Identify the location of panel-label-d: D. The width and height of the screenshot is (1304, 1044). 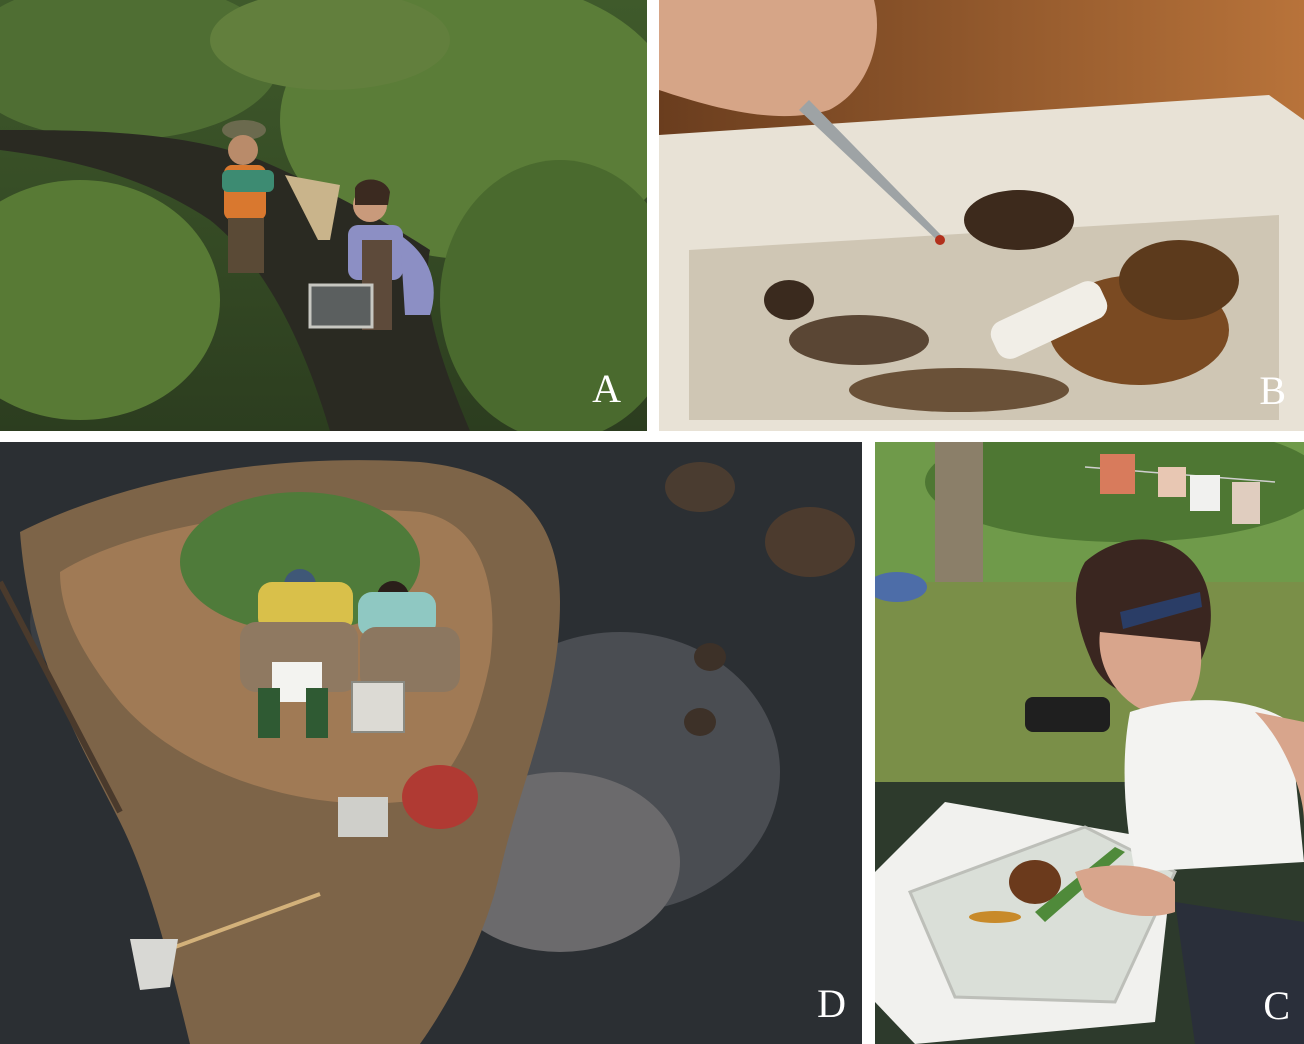
(831, 1003).